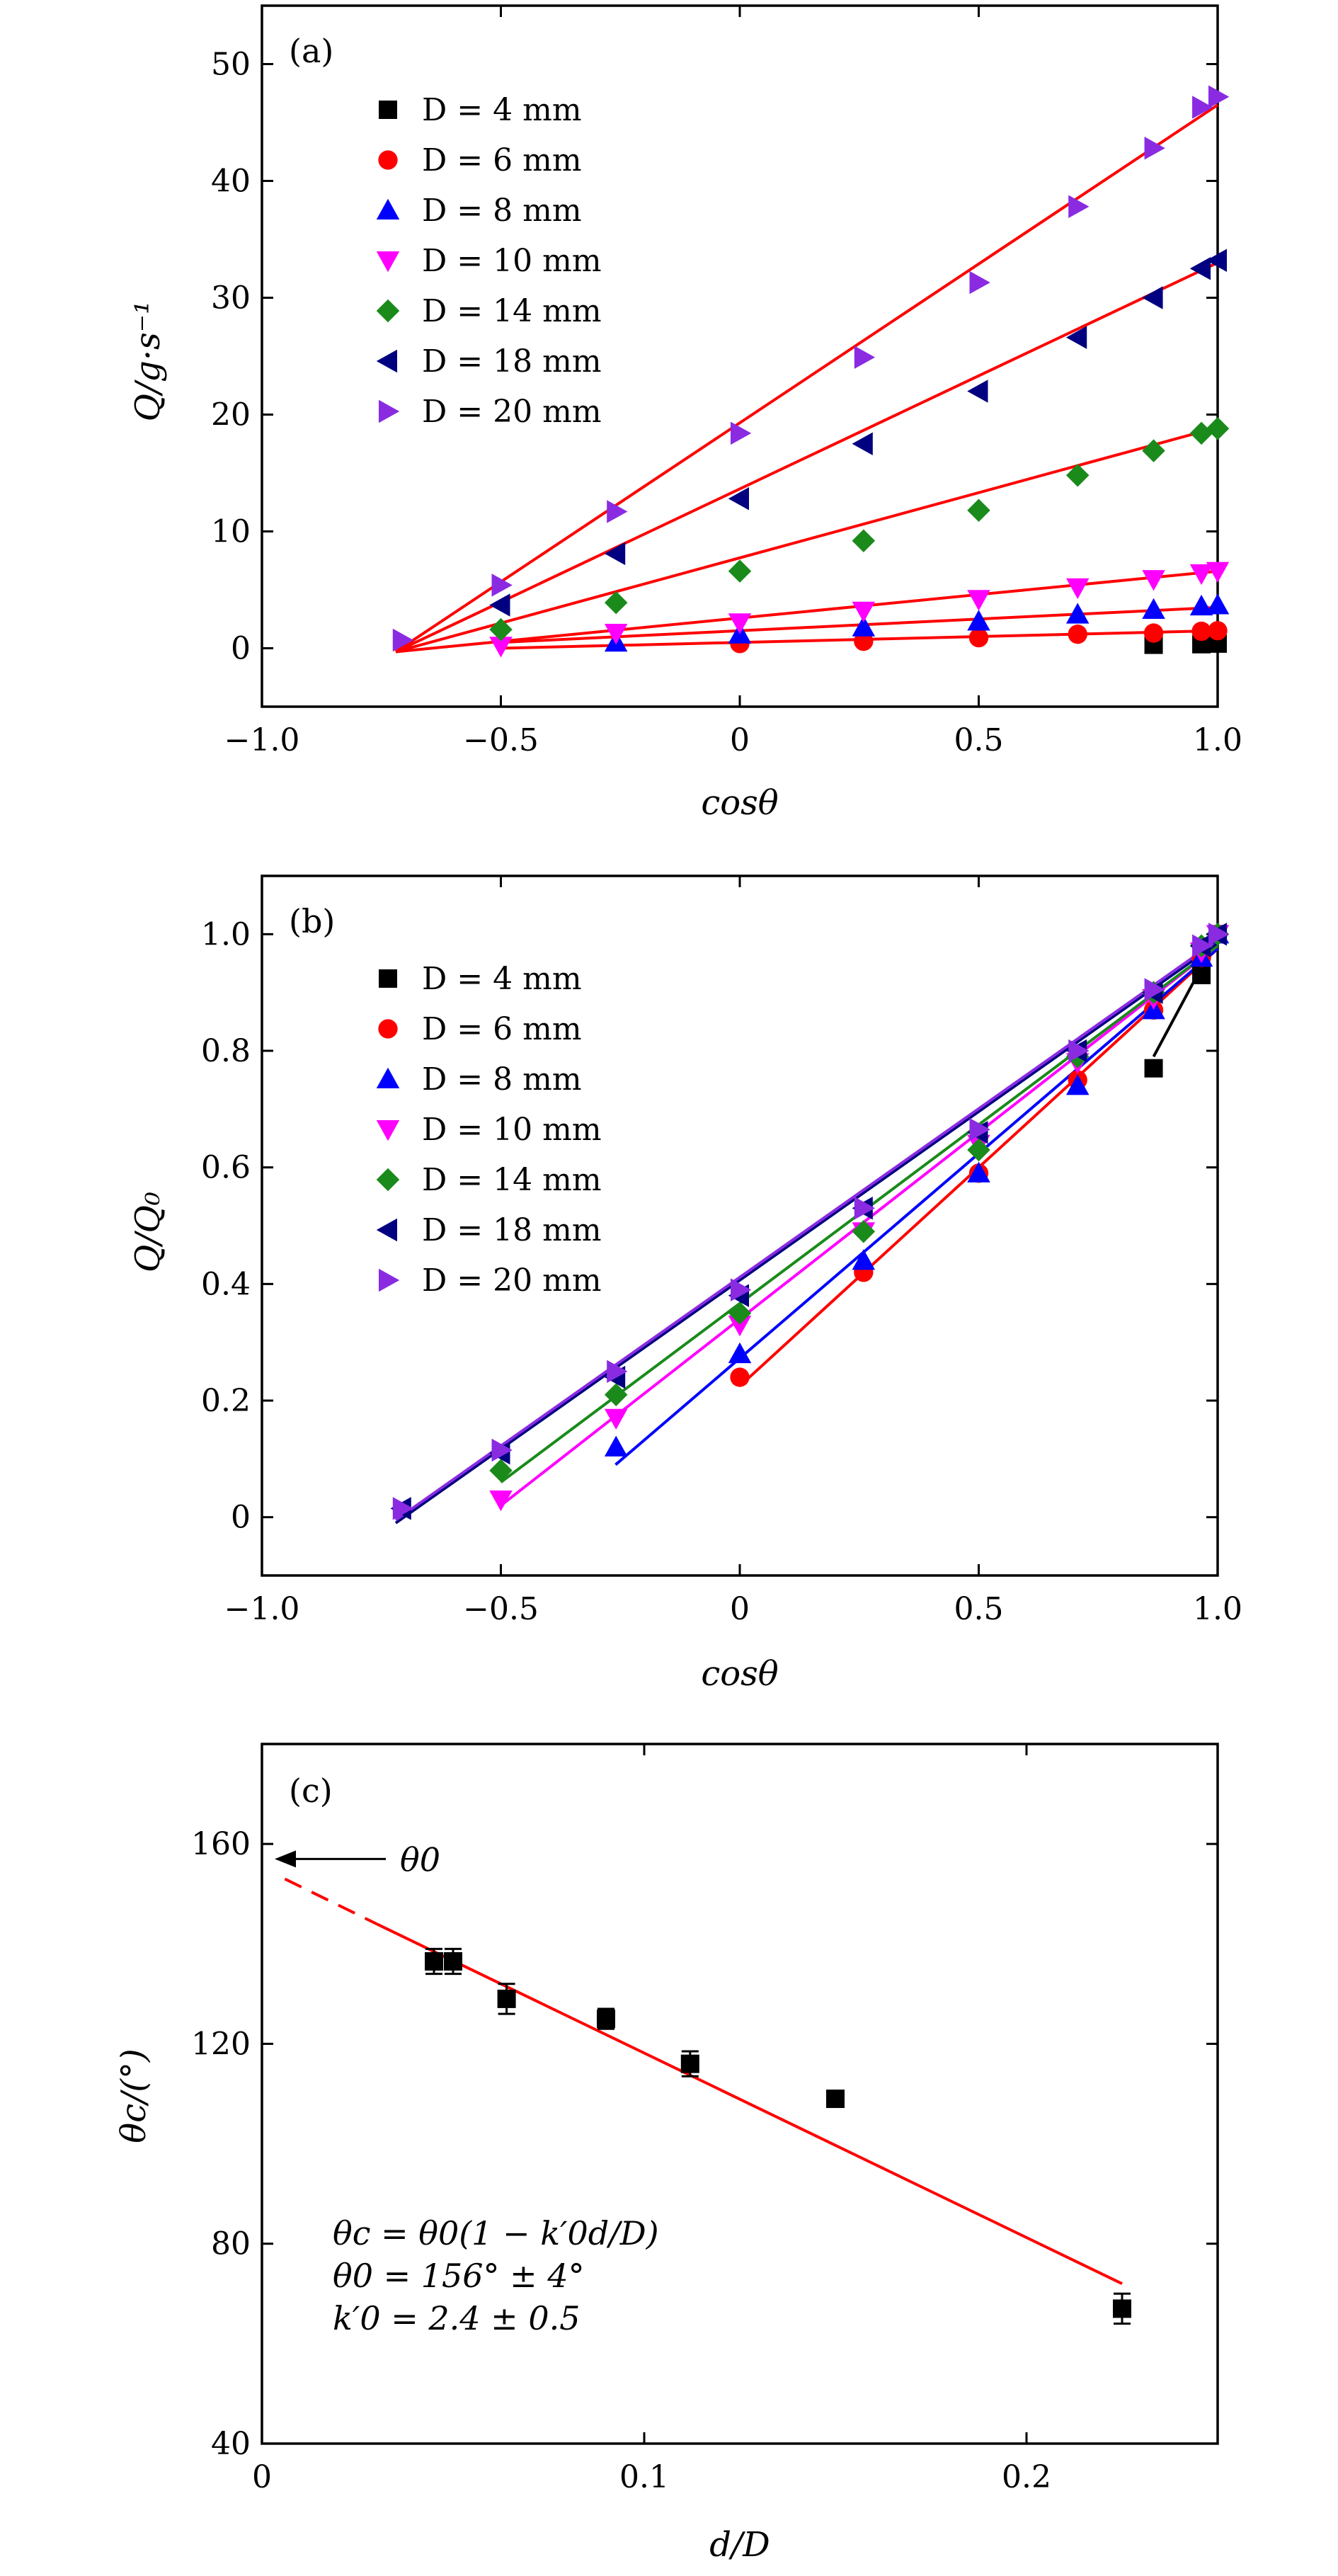 The height and width of the screenshot is (2576, 1338). I want to click on fit-annotation-line: k′0 = 2.4 ± 0.5, so click(457, 2318).